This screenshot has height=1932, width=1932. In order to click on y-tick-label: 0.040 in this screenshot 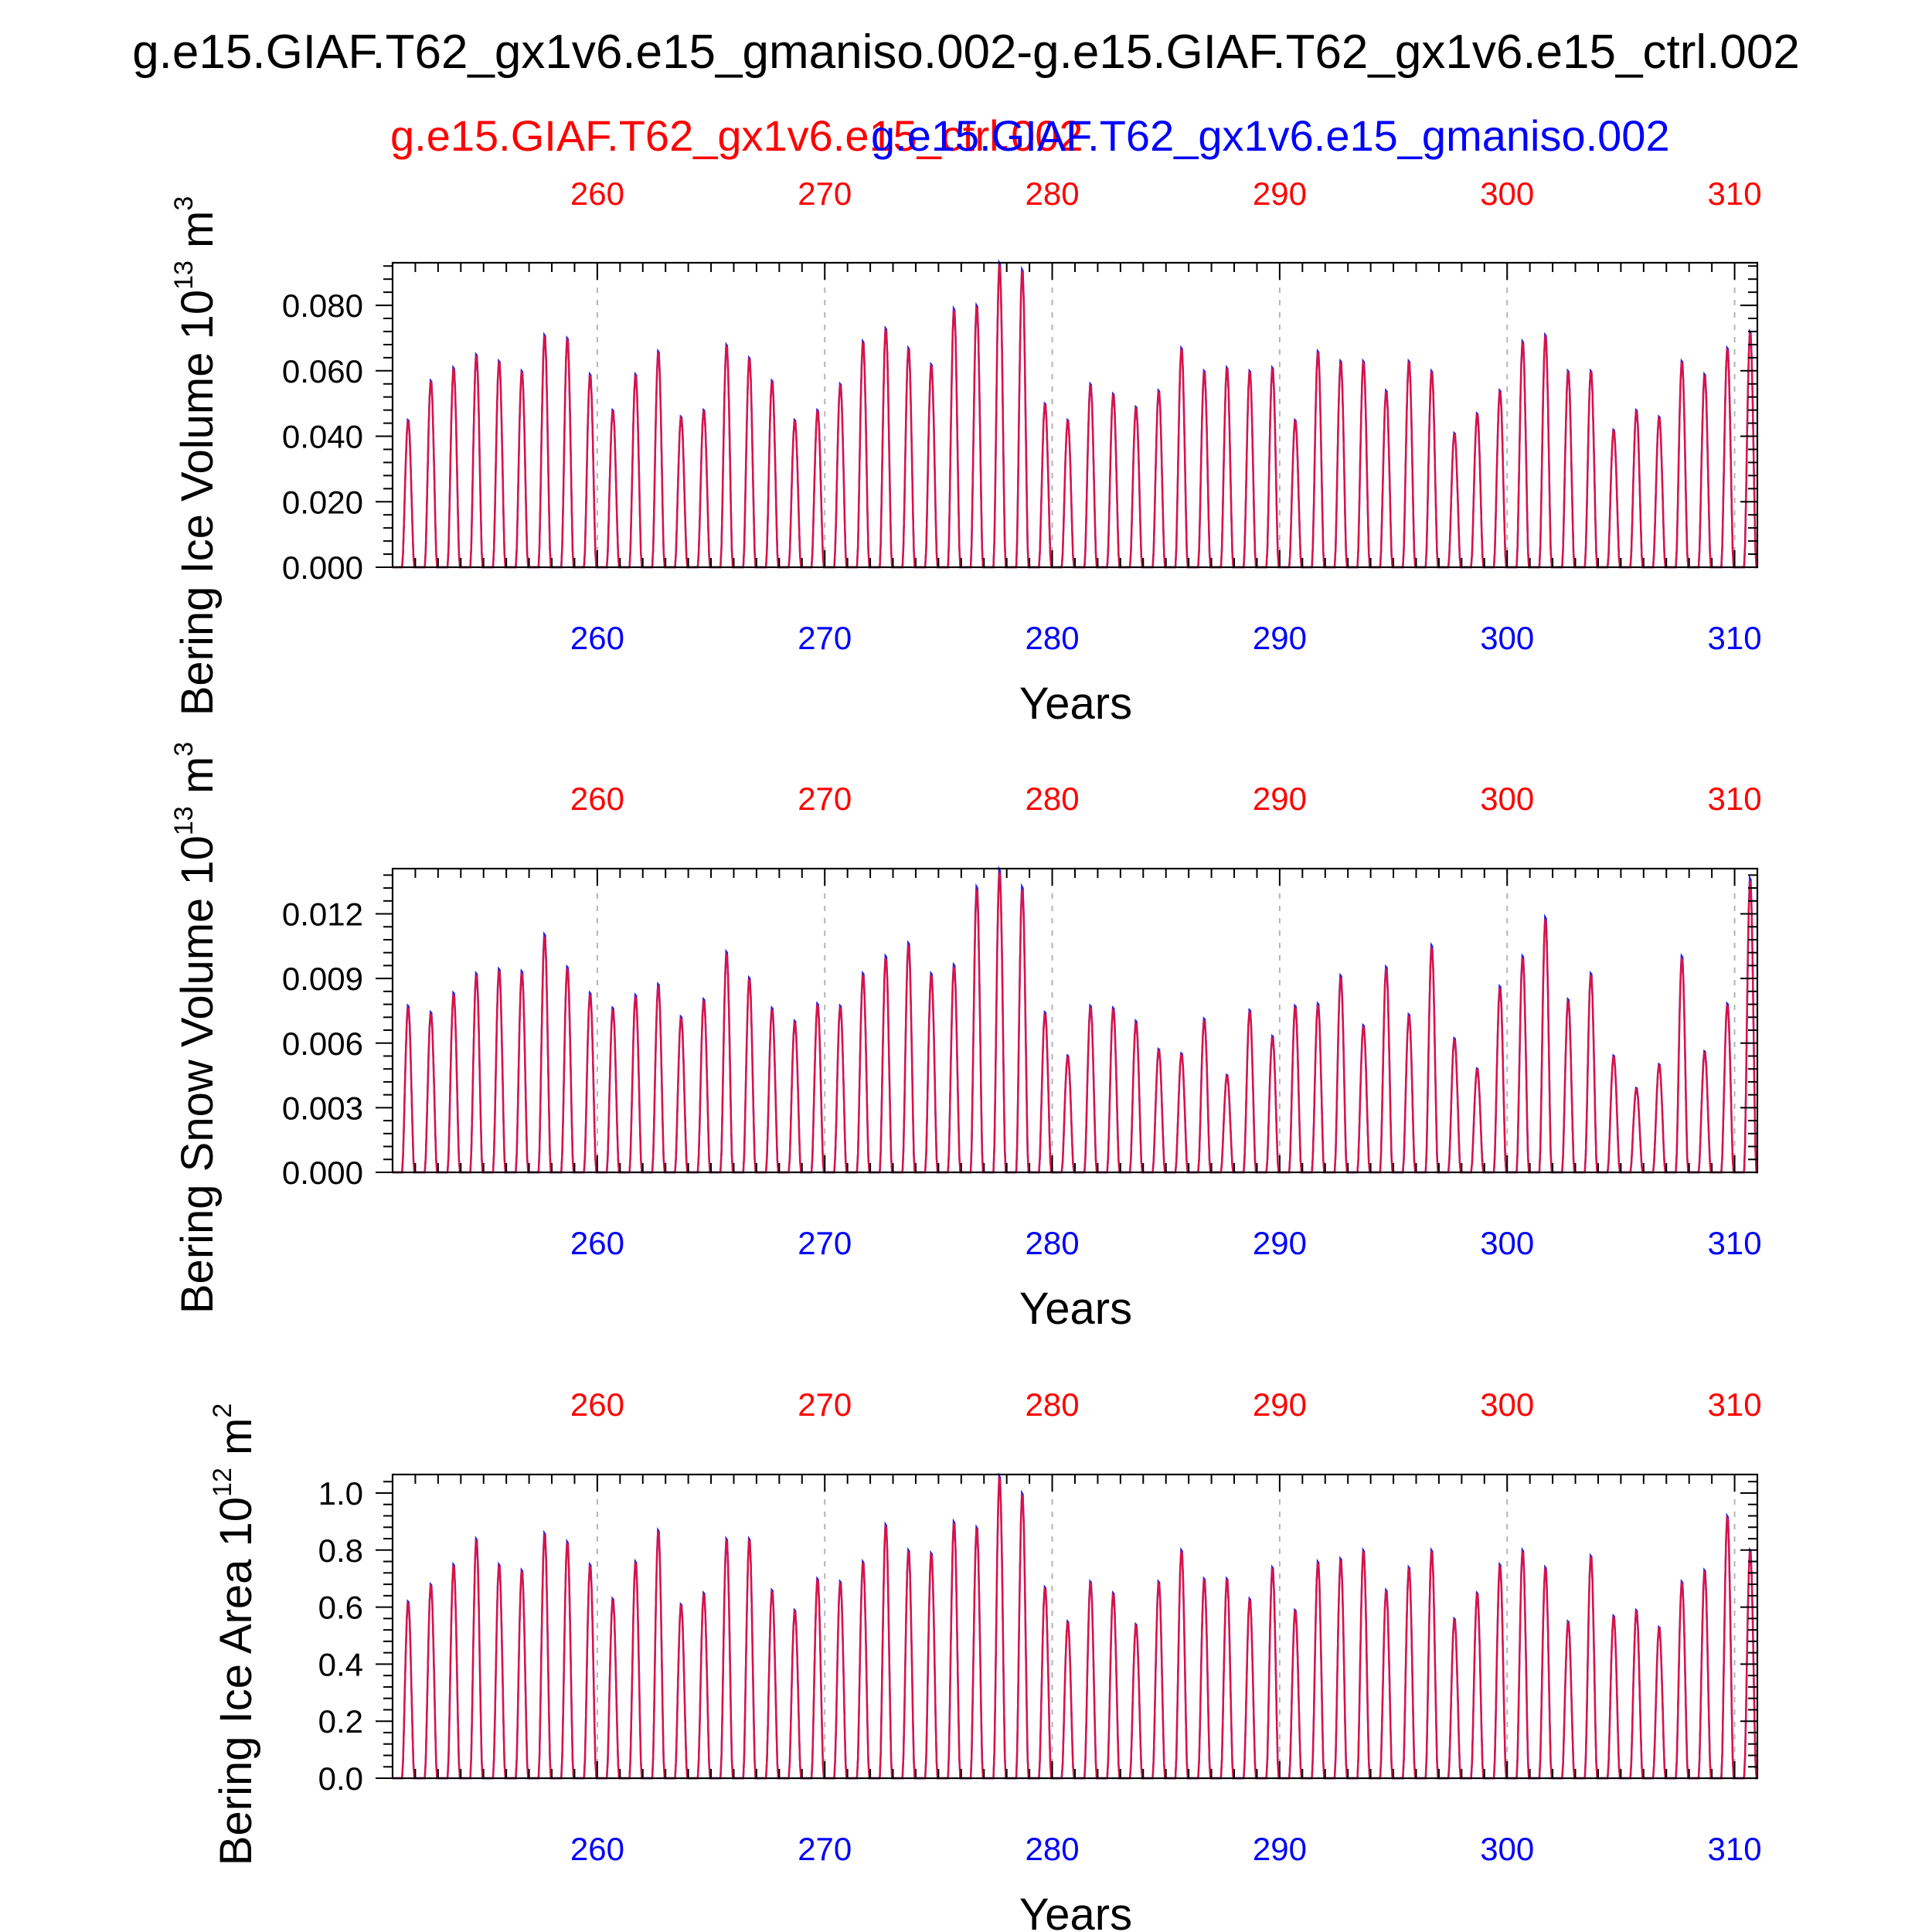, I will do `click(323, 437)`.